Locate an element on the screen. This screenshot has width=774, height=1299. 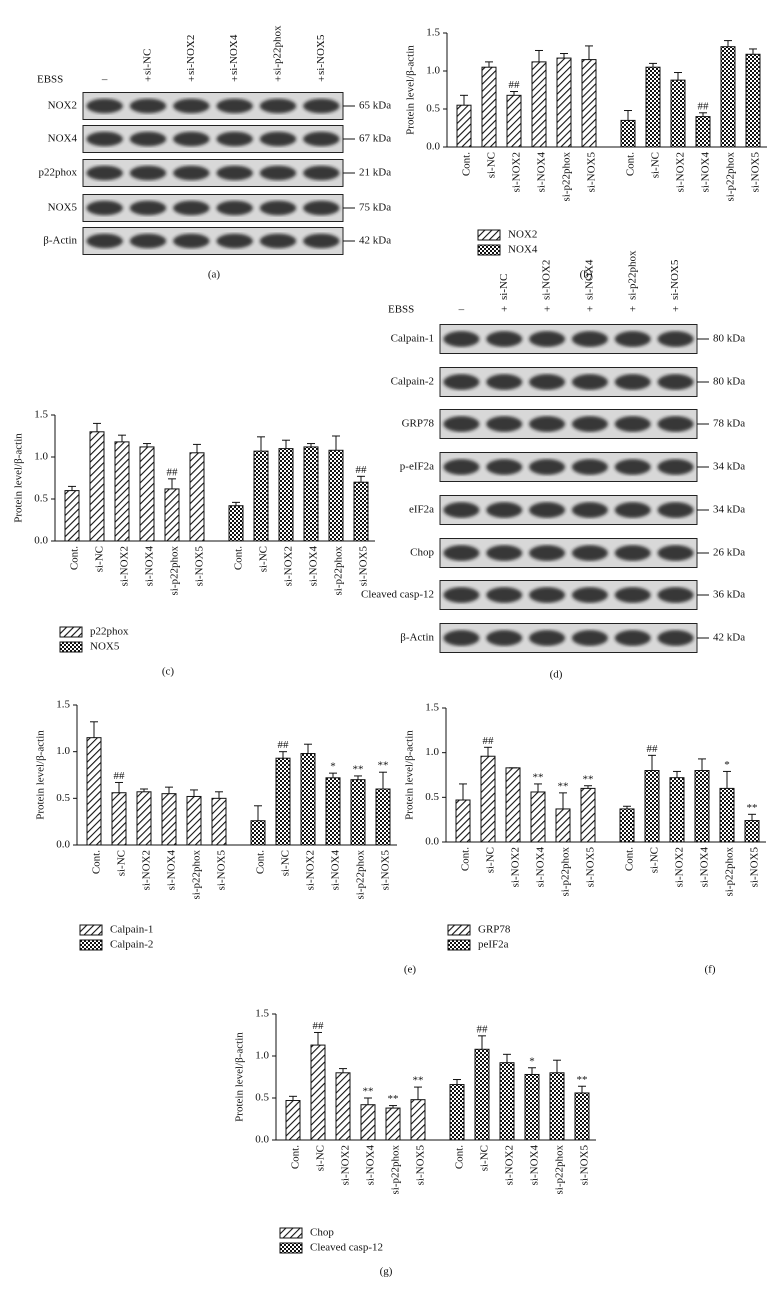
treatment-sign: – is located at coordinates (461, 310).